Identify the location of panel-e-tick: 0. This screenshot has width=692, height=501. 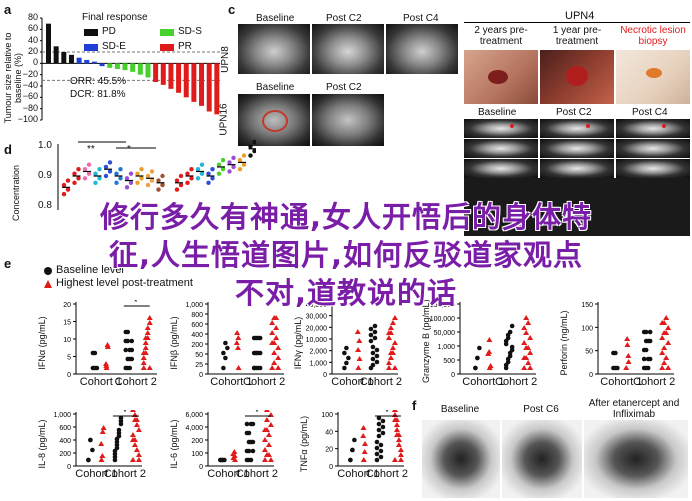
(201, 375).